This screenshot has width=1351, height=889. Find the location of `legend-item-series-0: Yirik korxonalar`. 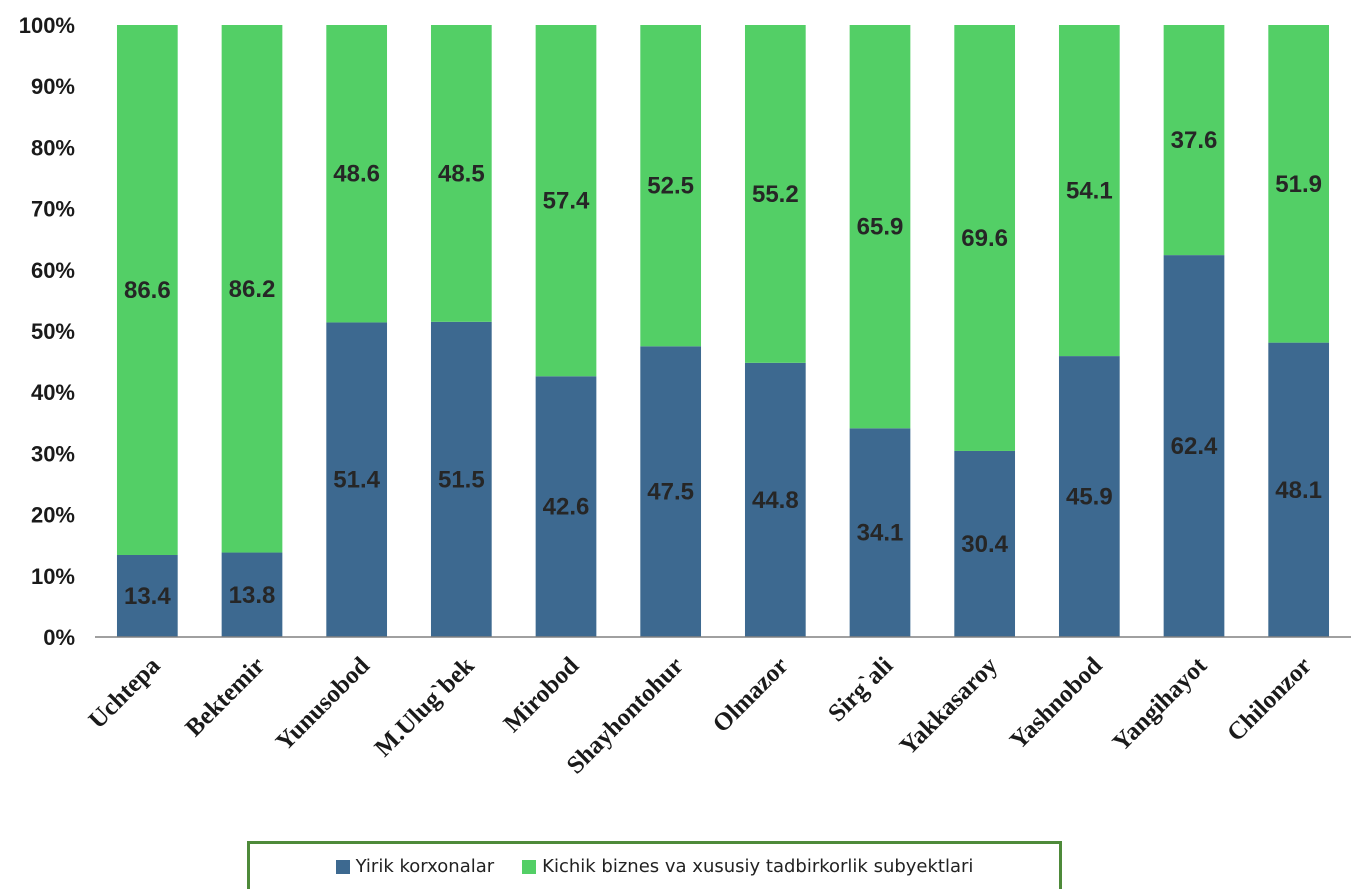

legend-item-series-0: Yirik korxonalar is located at coordinates (415, 866).